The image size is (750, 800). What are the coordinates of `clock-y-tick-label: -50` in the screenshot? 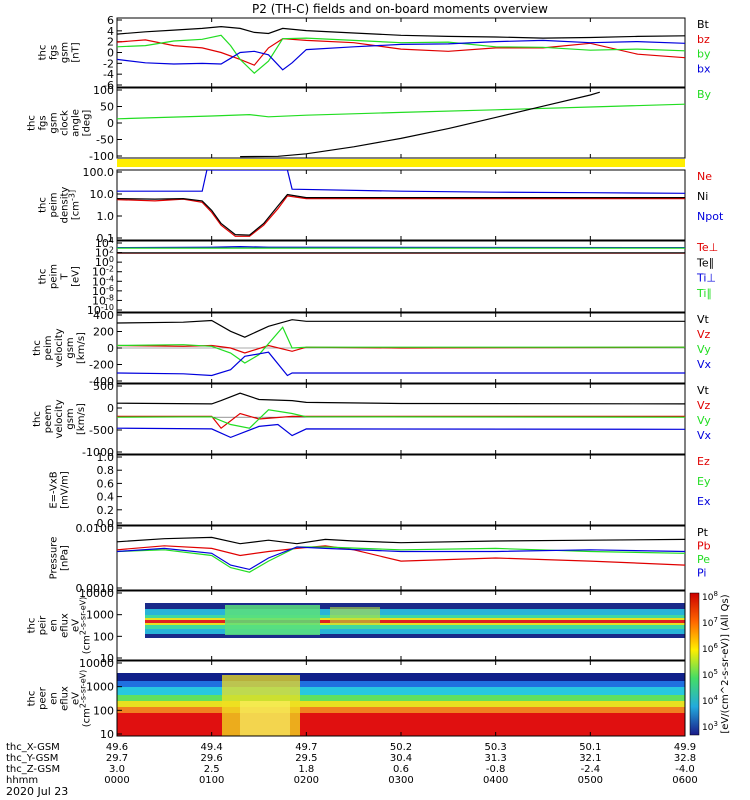 It's located at (105, 140).